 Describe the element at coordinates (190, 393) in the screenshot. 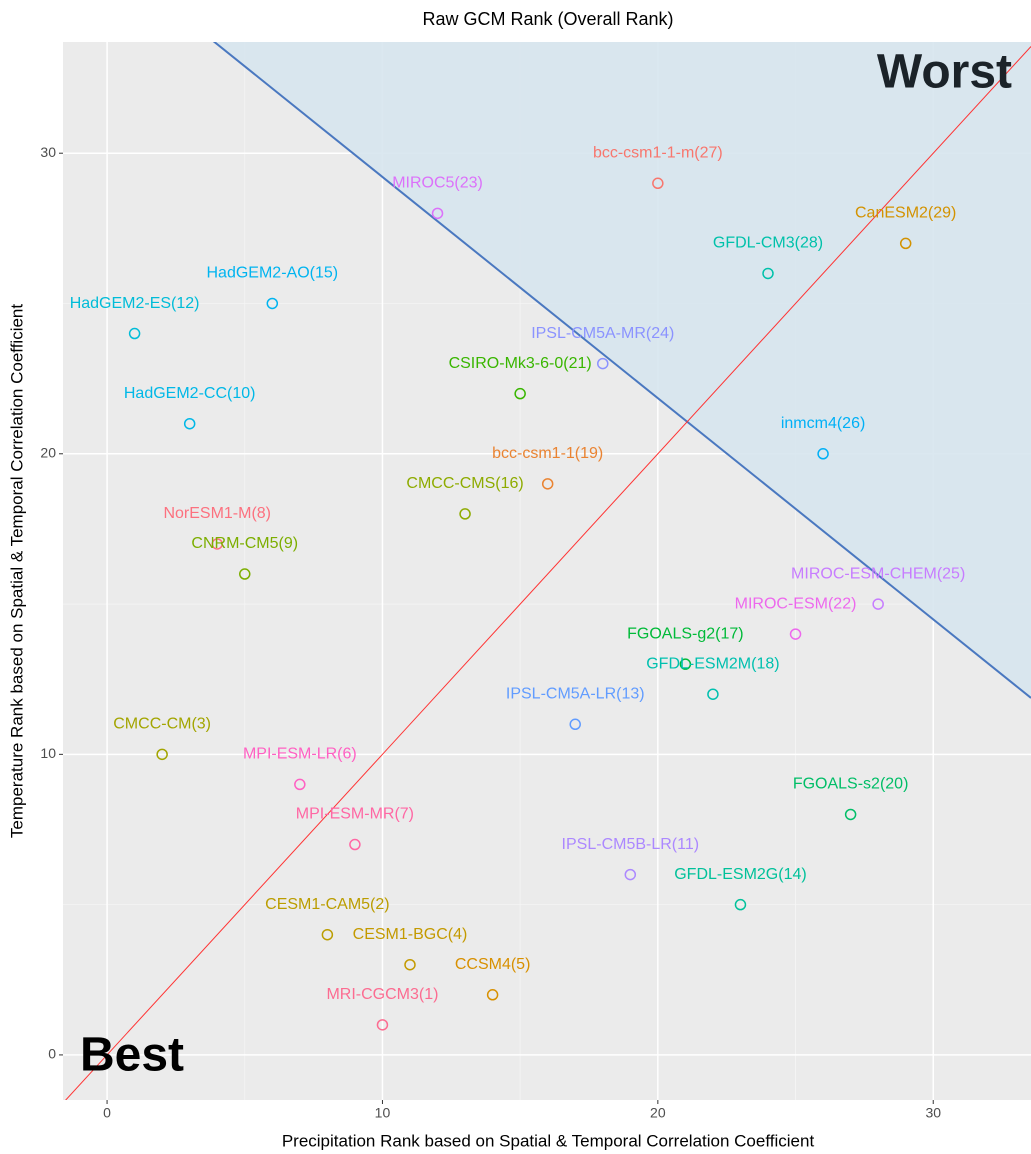

I see `point-label: HadGEM2-CC(10)` at that location.